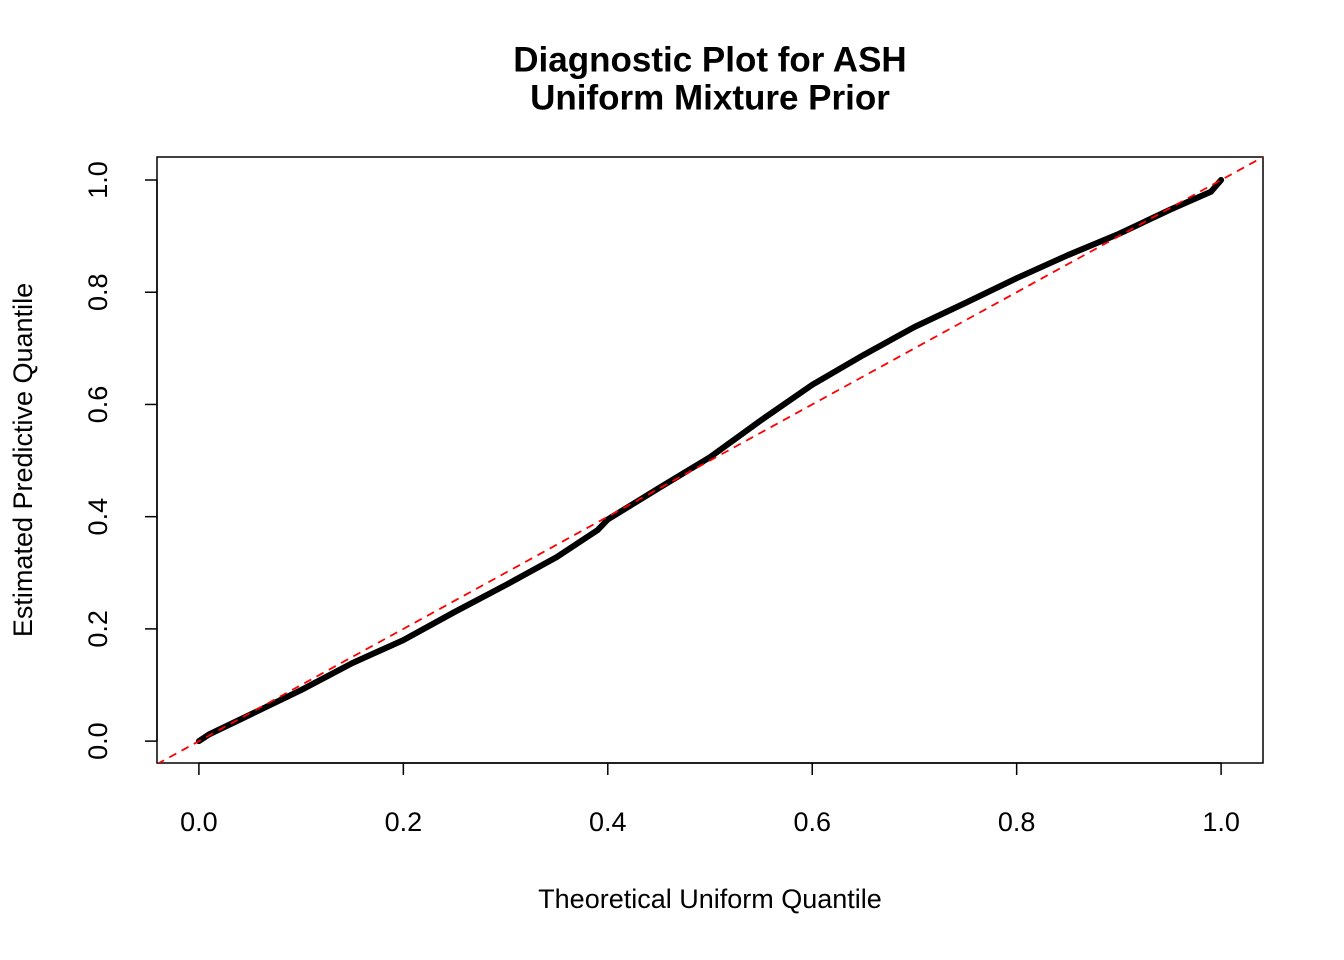 Image resolution: width=1344 pixels, height=960 pixels. What do you see at coordinates (98, 517) in the screenshot?
I see `y-tick-label: 0.4` at bounding box center [98, 517].